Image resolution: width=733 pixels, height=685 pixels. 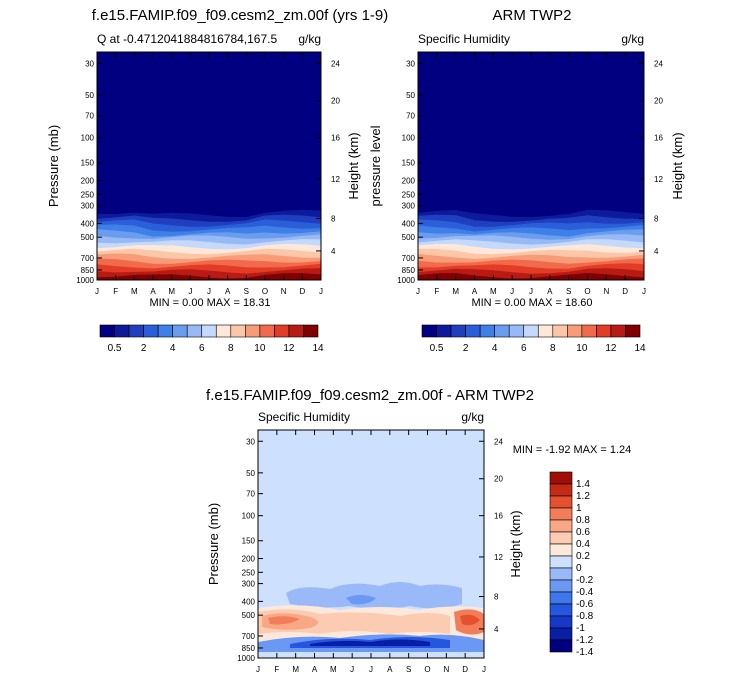 I want to click on p2-x-tick-label-9: O, so click(x=427, y=669).